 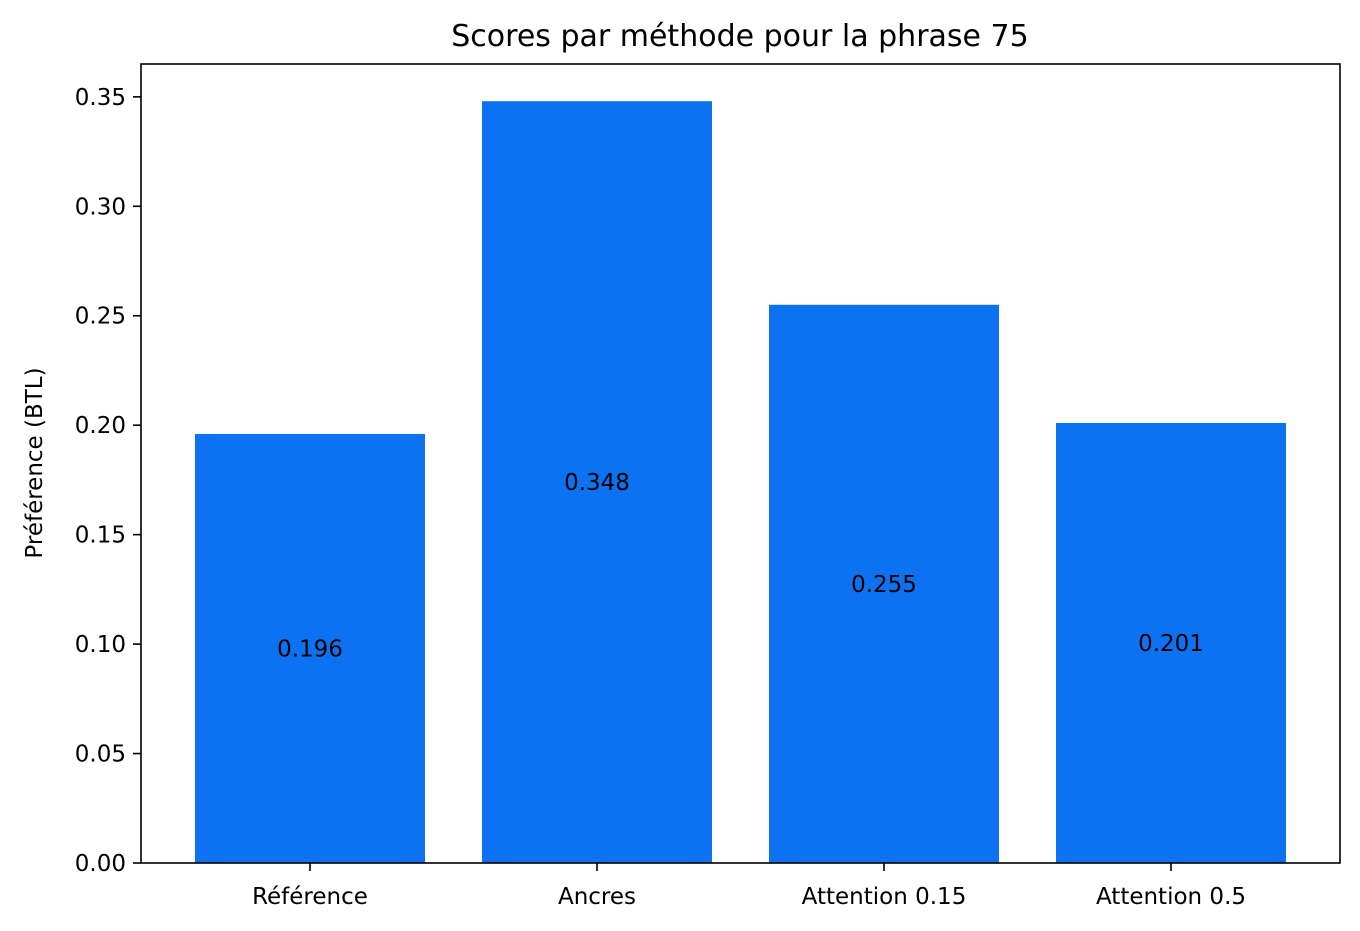 I want to click on y-tick-label: 0.20, so click(x=100, y=426).